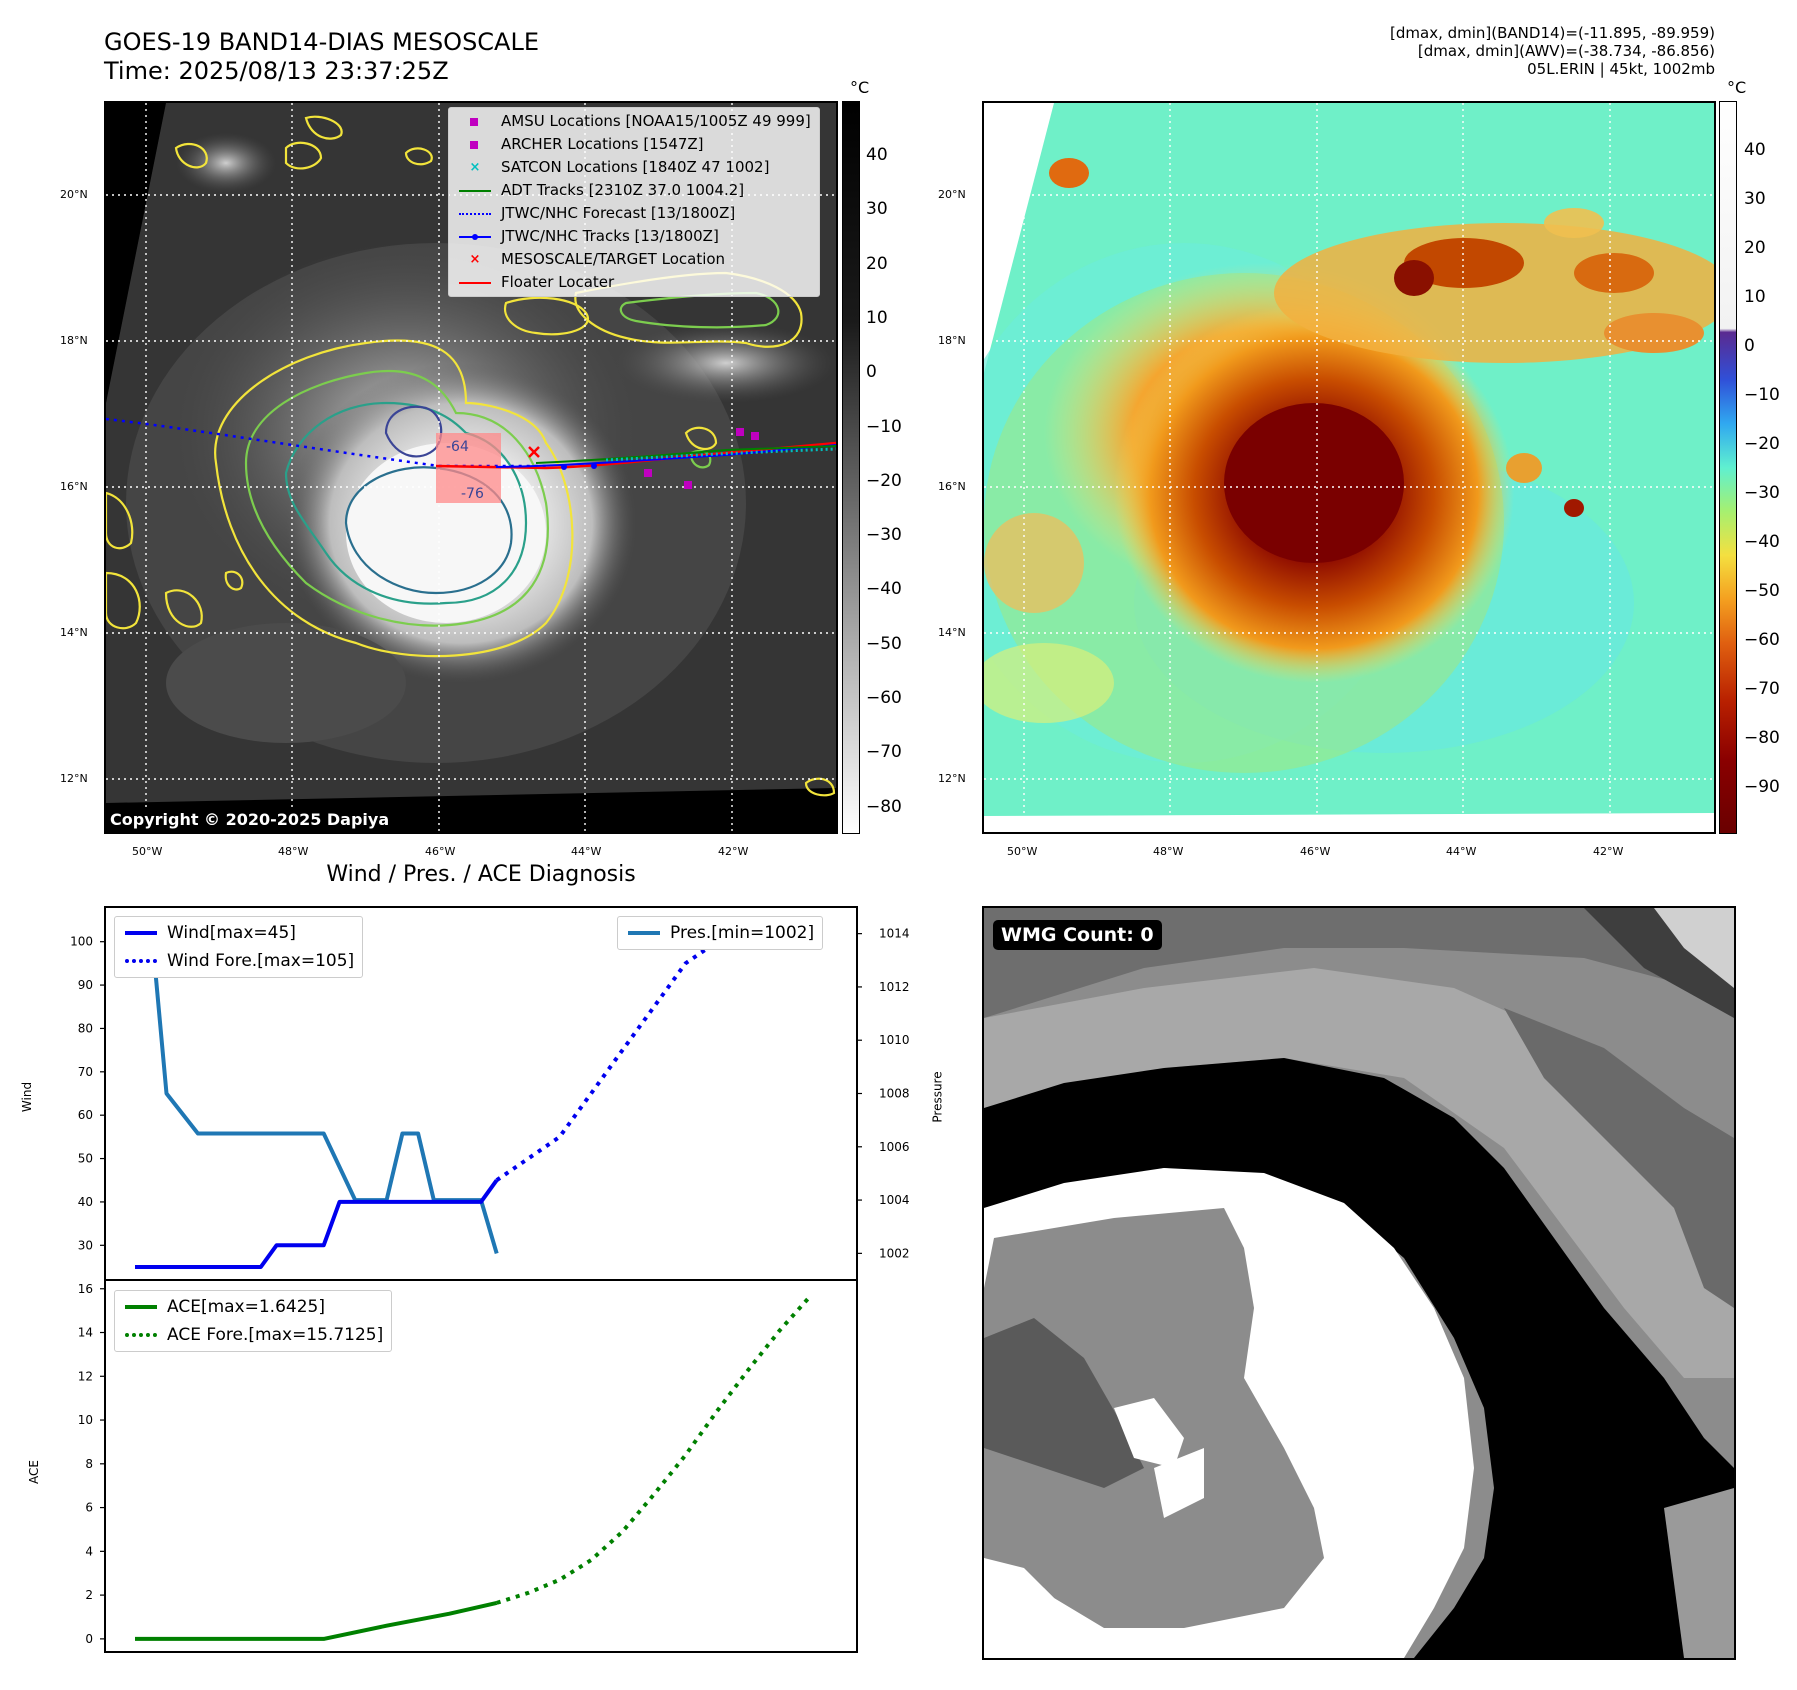 Image resolution: width=1797 pixels, height=1690 pixels. Describe the element at coordinates (85, 985) in the screenshot. I see `y-tick-label: 90` at that location.